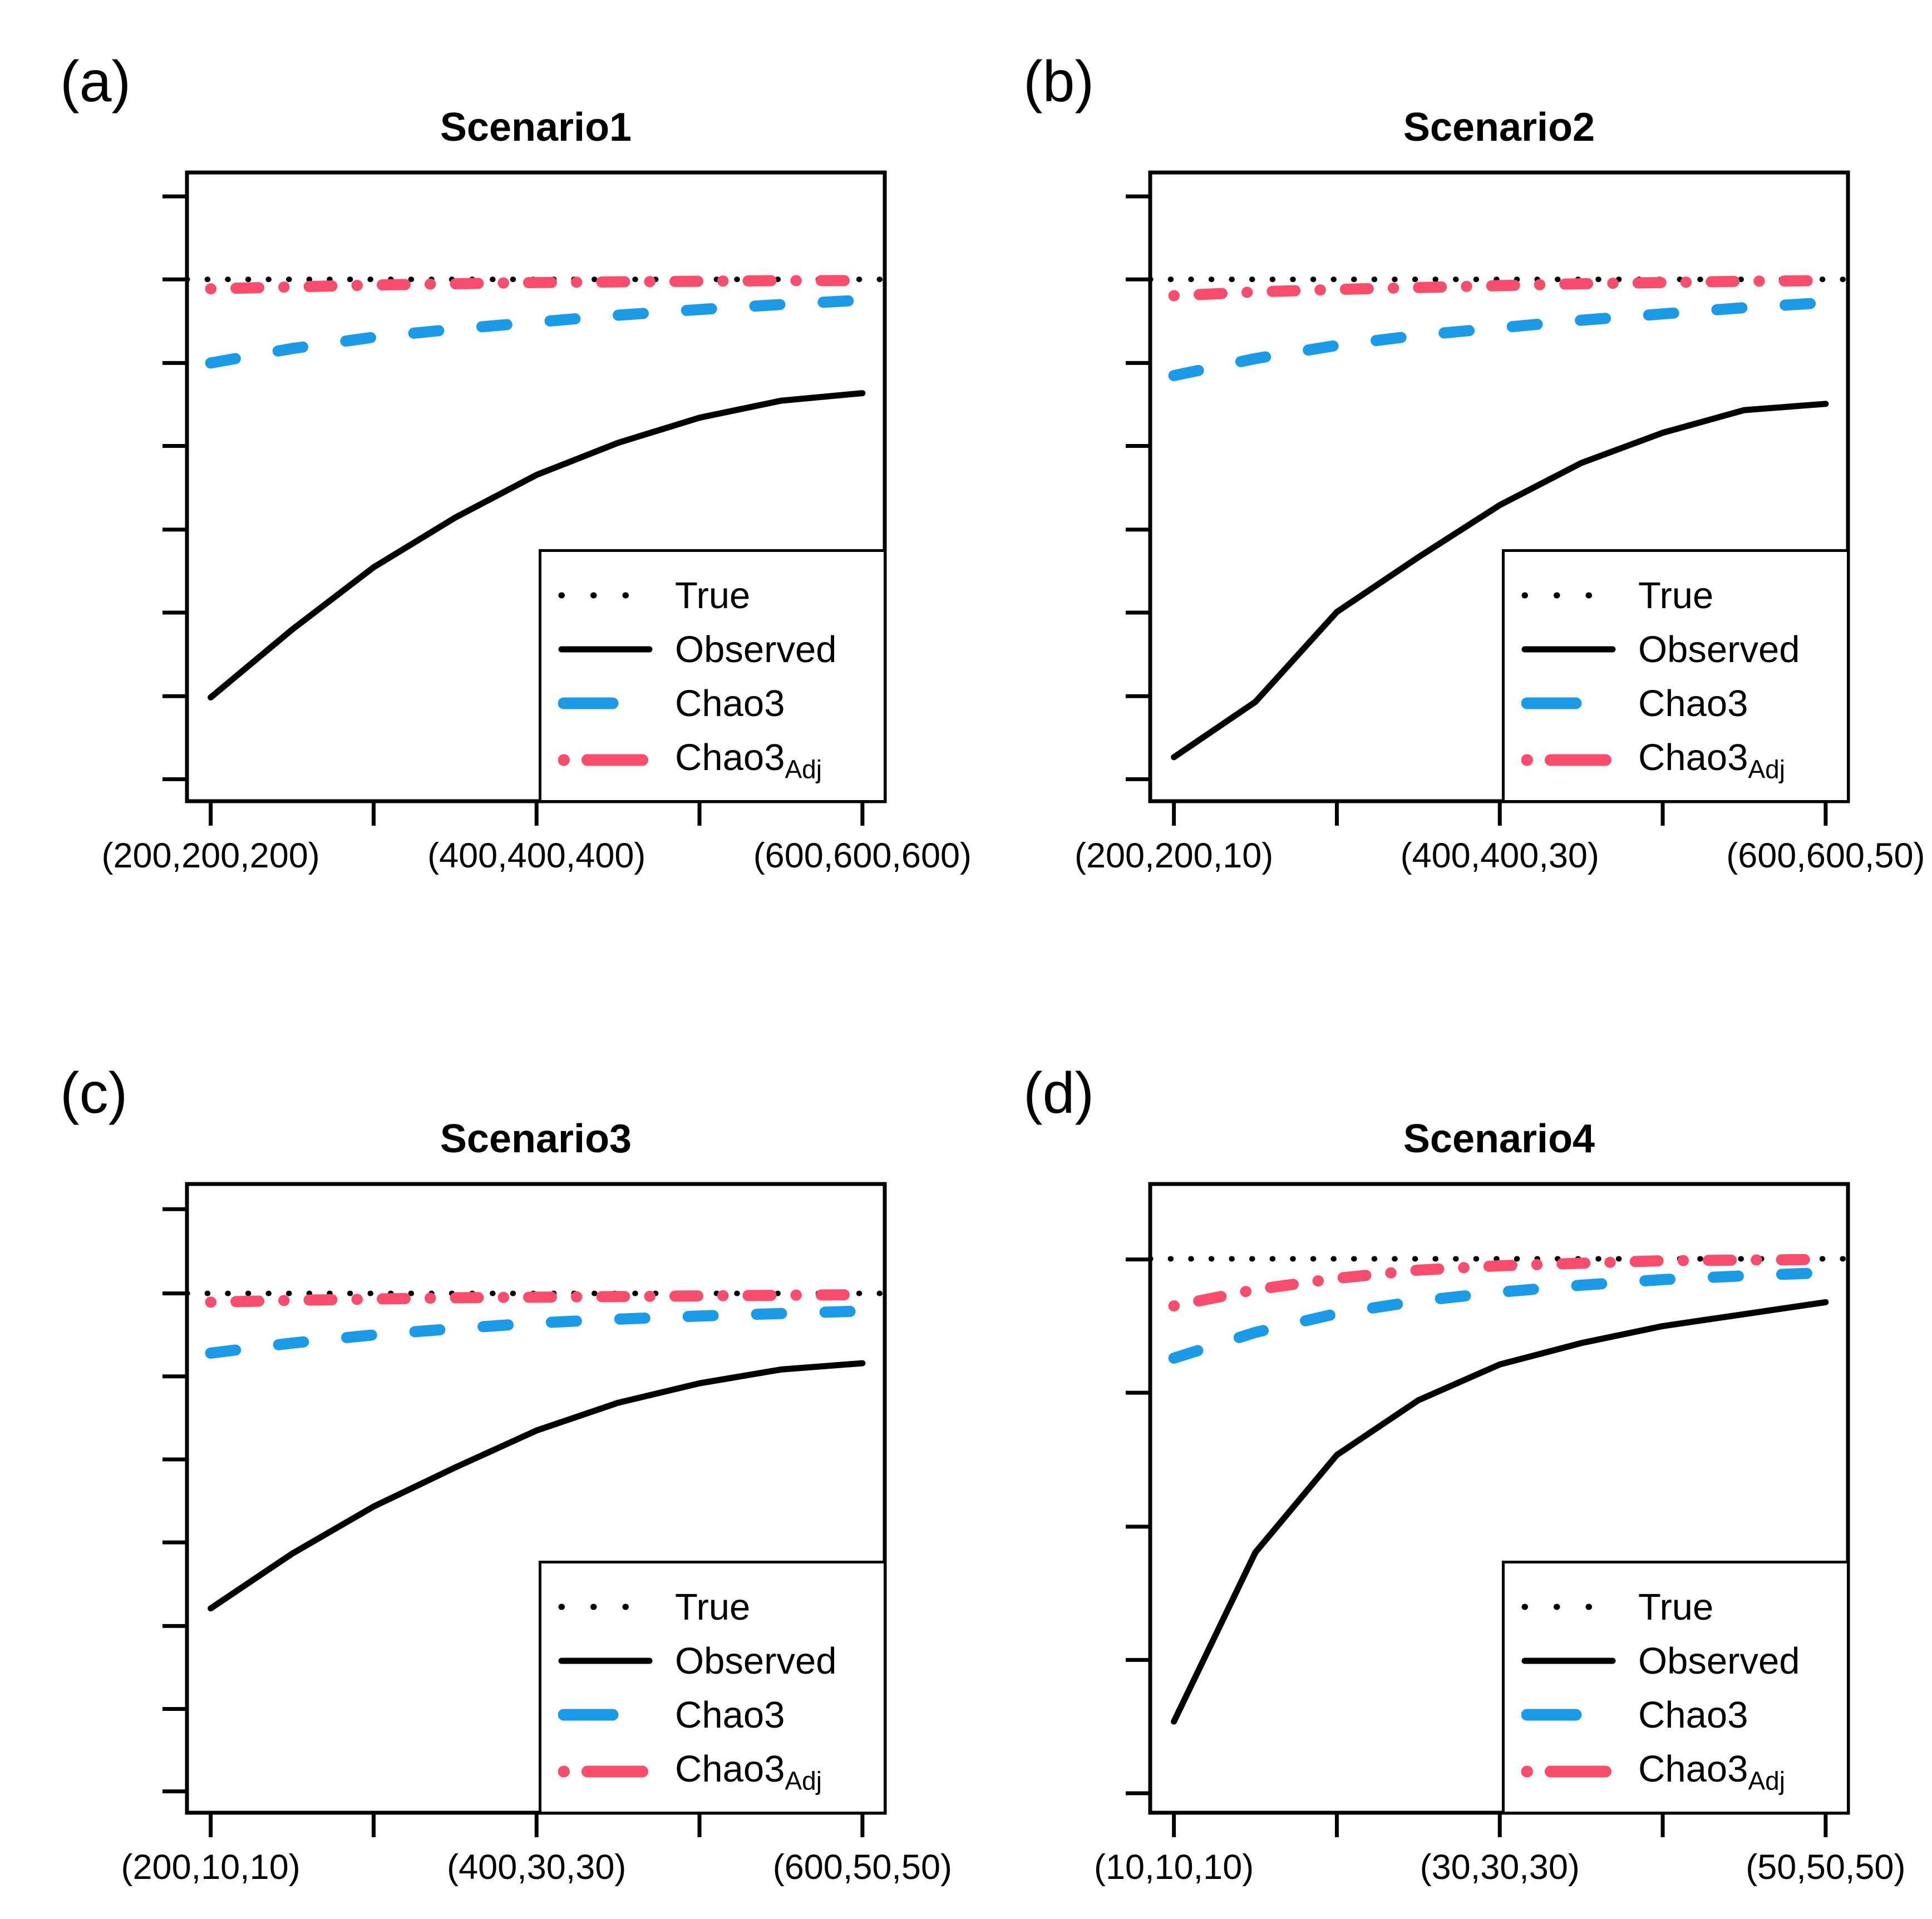  Describe the element at coordinates (1499, 856) in the screenshot. I see `x-tick-label: (400,400,30)` at that location.